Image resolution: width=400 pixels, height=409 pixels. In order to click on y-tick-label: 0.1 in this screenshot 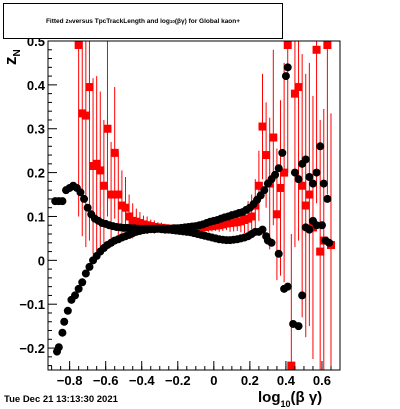, I will do `click(36, 216)`.